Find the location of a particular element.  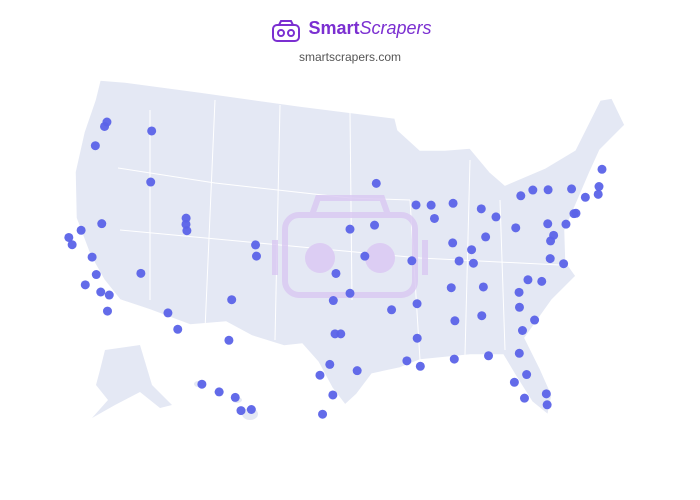

brand-b: Scrapers is located at coordinates (395, 28).